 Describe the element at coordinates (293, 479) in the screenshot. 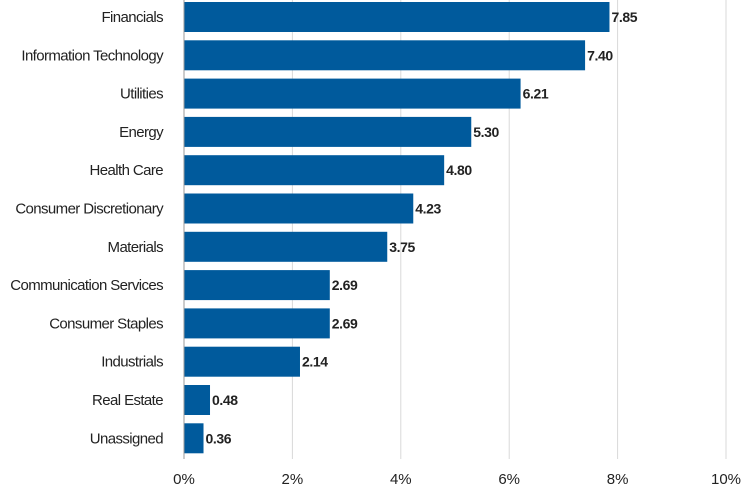

I see `x-tick-label: 2%` at that location.